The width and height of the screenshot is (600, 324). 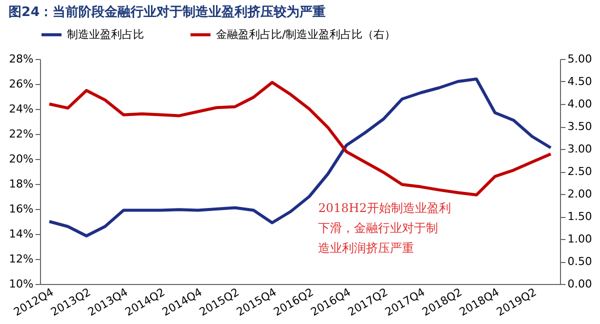 I want to click on y2-tick-label: 1.00, so click(x=580, y=239).